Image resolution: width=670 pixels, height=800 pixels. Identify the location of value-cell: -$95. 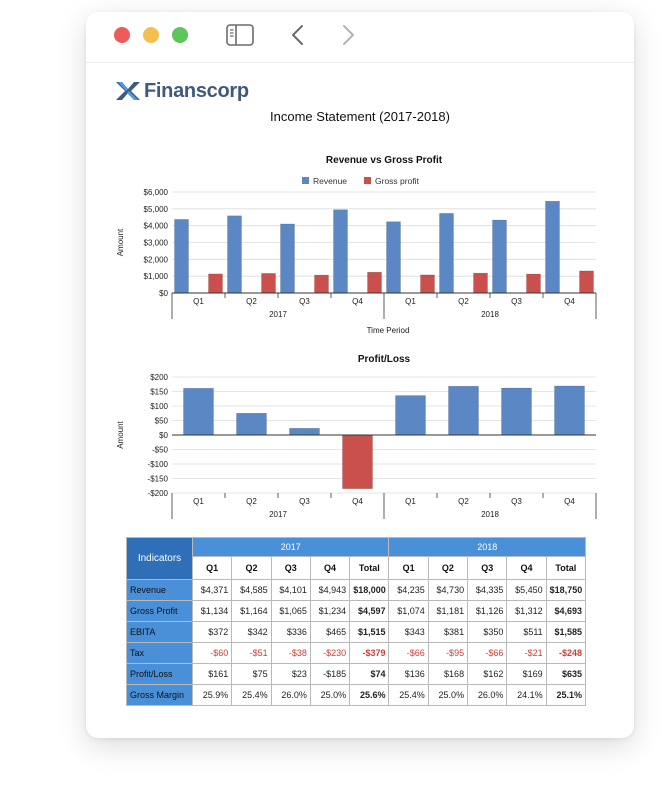
(448, 653).